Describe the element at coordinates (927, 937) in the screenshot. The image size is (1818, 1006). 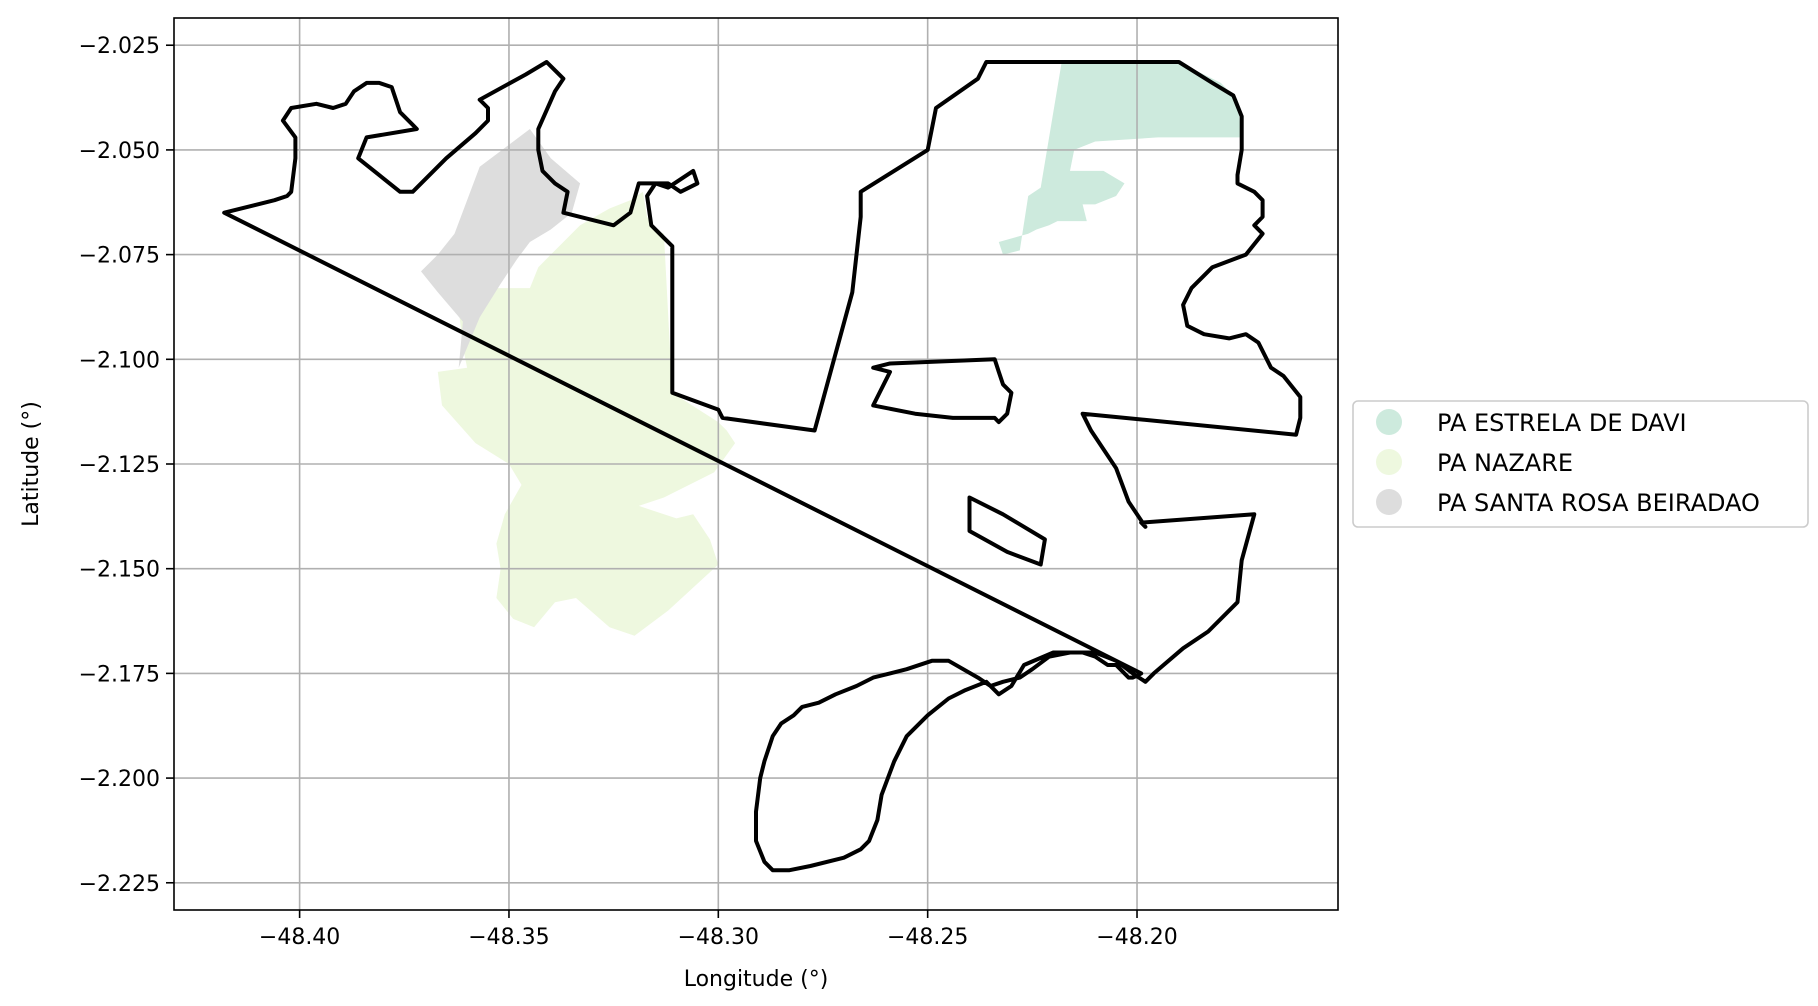
I see `x-tick-label-3: −48.25` at that location.